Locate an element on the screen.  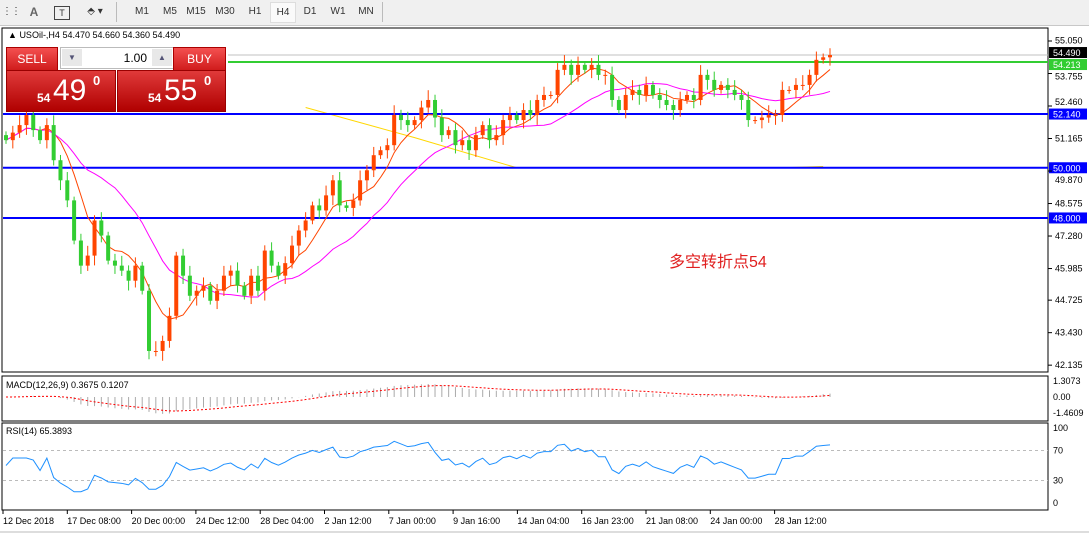
timeframe-h4: H4 is located at coordinates (283, 12).